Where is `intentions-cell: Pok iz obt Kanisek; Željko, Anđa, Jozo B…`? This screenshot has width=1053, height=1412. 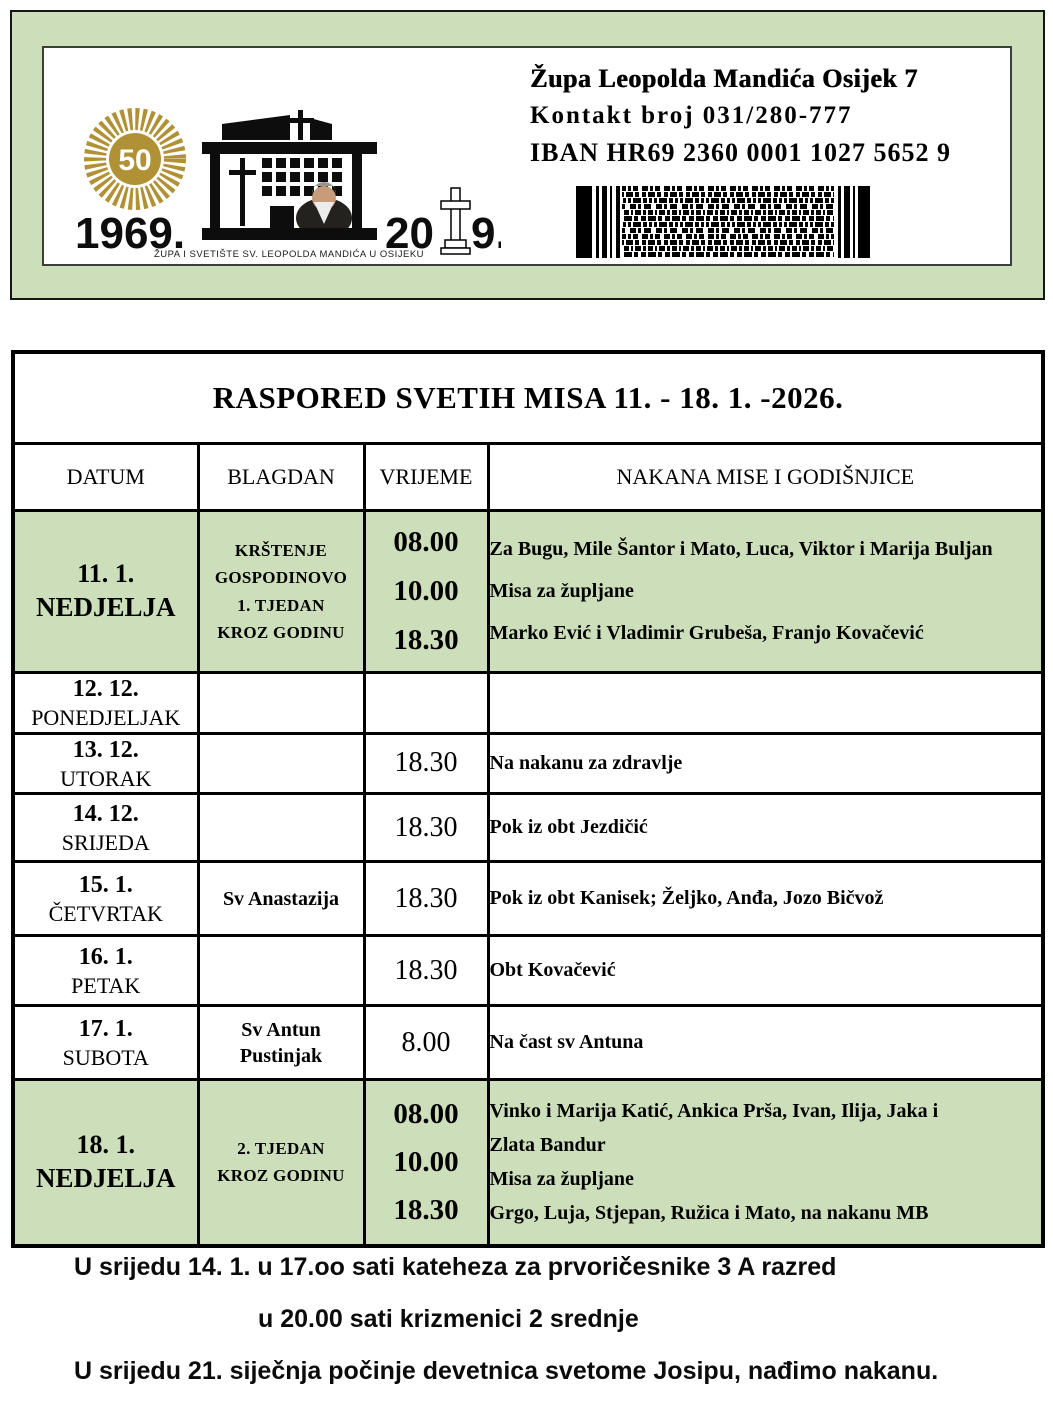
intentions-cell: Pok iz obt Kanisek; Željko, Anđa, Jozo B… is located at coordinates (765, 898).